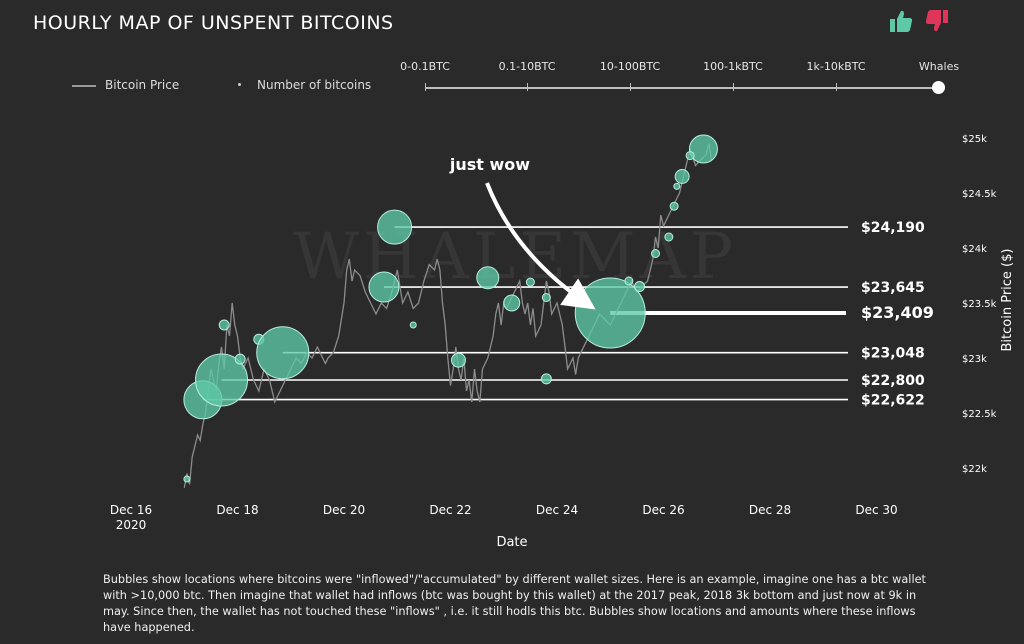 This screenshot has width=1024, height=644. Describe the element at coordinates (733, 66) in the screenshot. I see `slider-option-4: 100-1kBTC` at that location.